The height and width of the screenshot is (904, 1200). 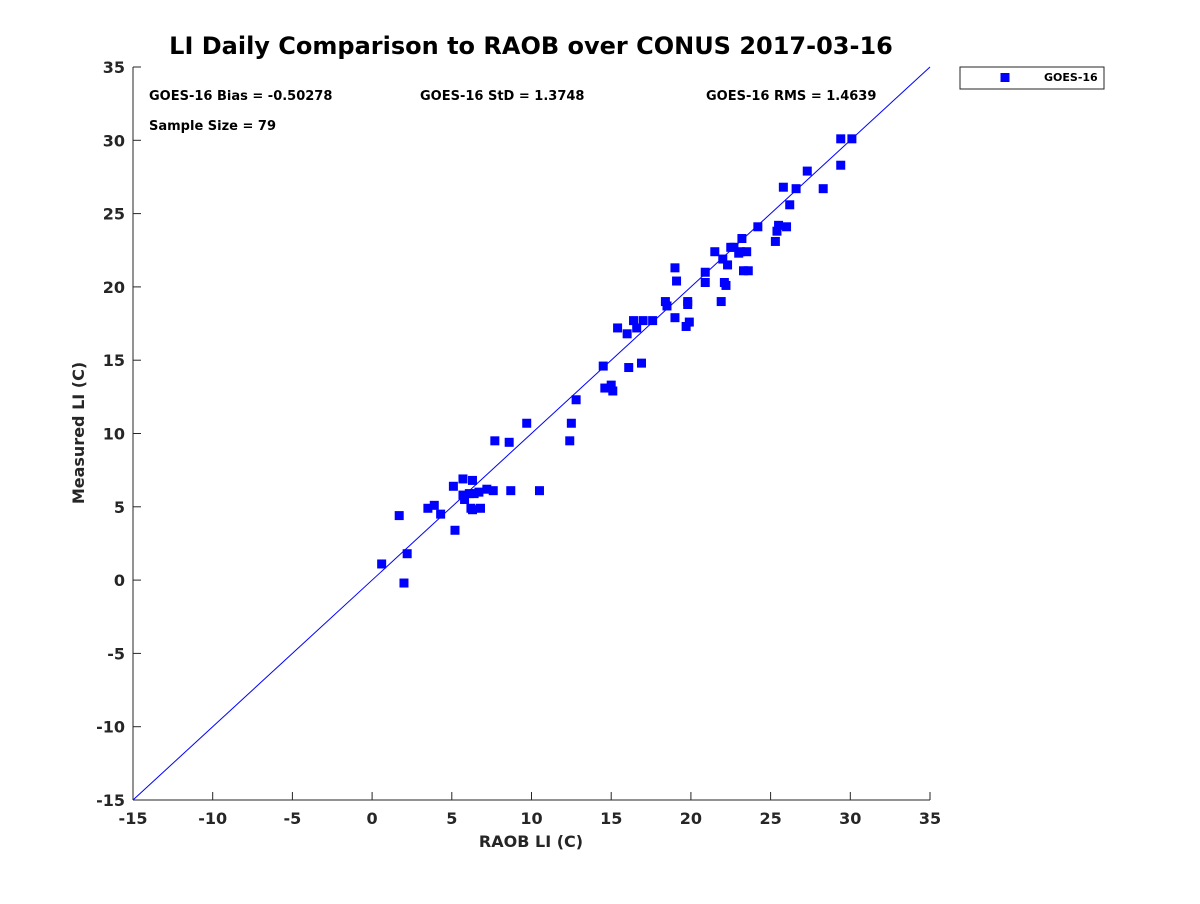 I want to click on x-tick-label: 35, so click(x=930, y=818).